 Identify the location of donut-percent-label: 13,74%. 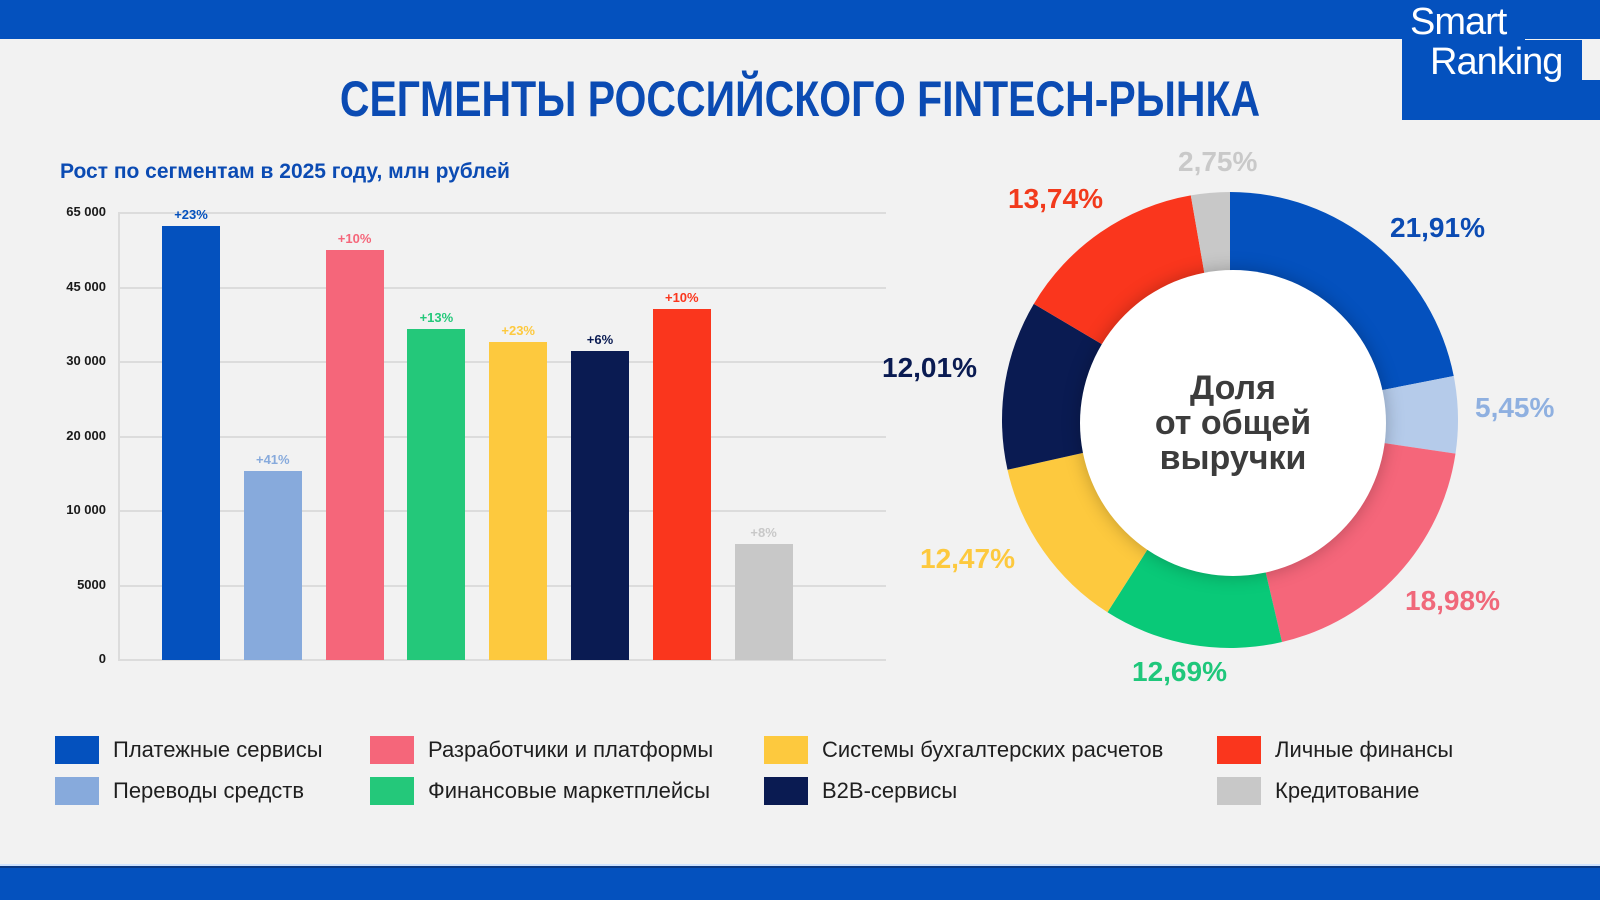
(1055, 198).